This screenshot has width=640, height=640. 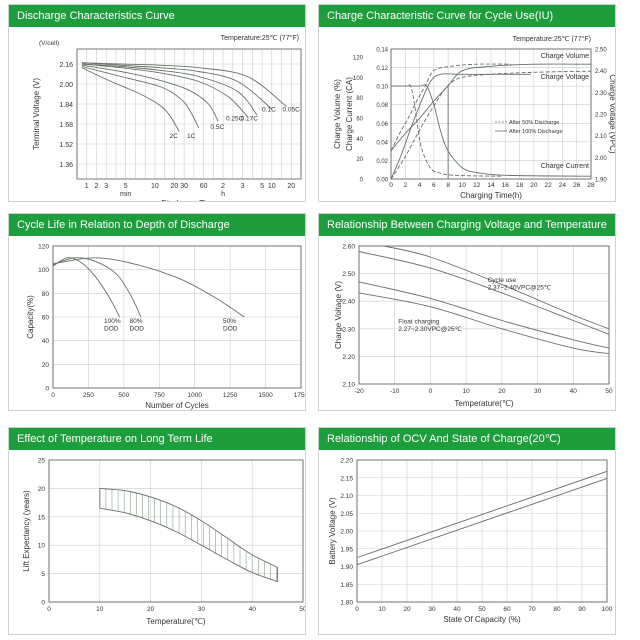 What do you see at coordinates (217, 127) in the screenshot?
I see `curve-label: 0.5C` at bounding box center [217, 127].